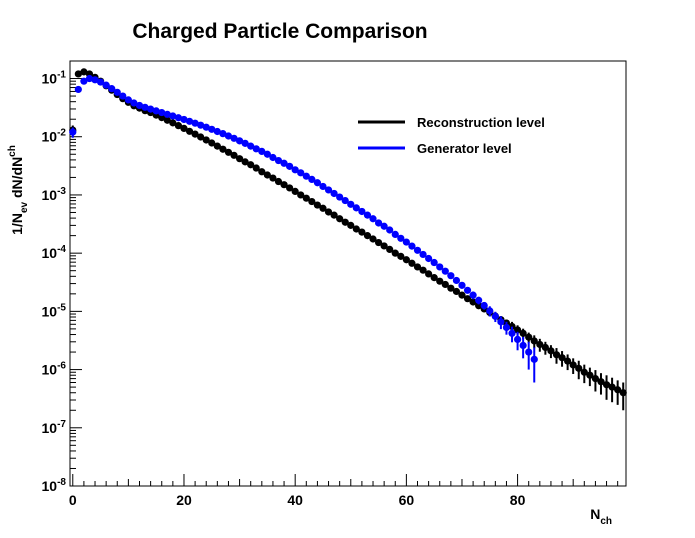 The width and height of the screenshot is (695, 538). I want to click on x-tick-label: 40, so click(295, 500).